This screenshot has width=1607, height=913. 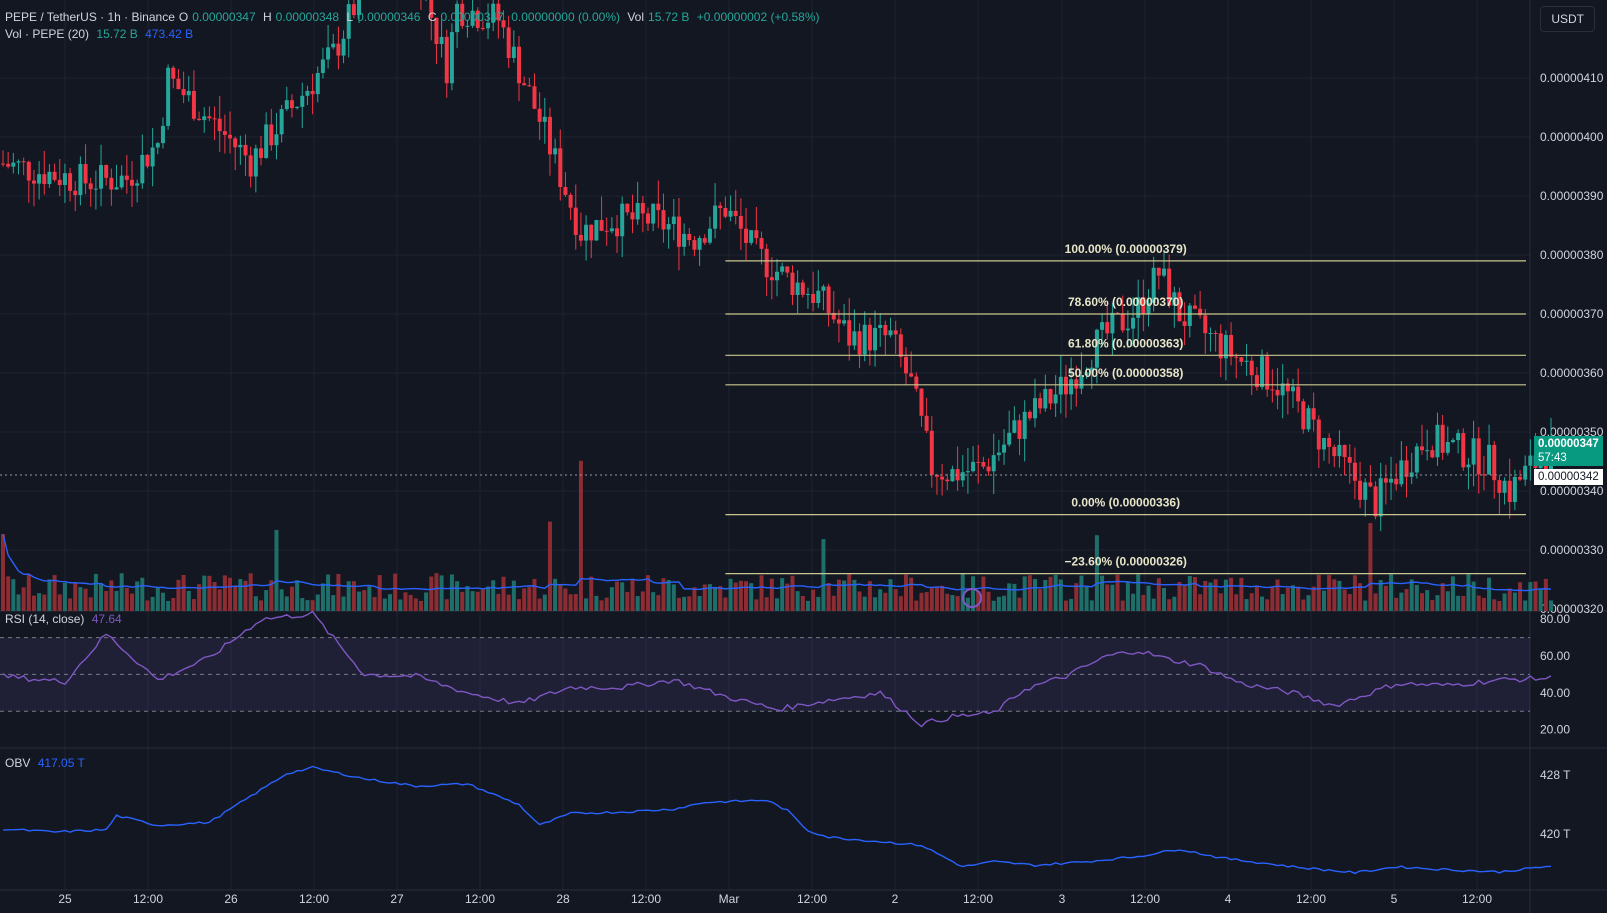 What do you see at coordinates (472, 17) in the screenshot?
I see `close-value: 0.00000347` at bounding box center [472, 17].